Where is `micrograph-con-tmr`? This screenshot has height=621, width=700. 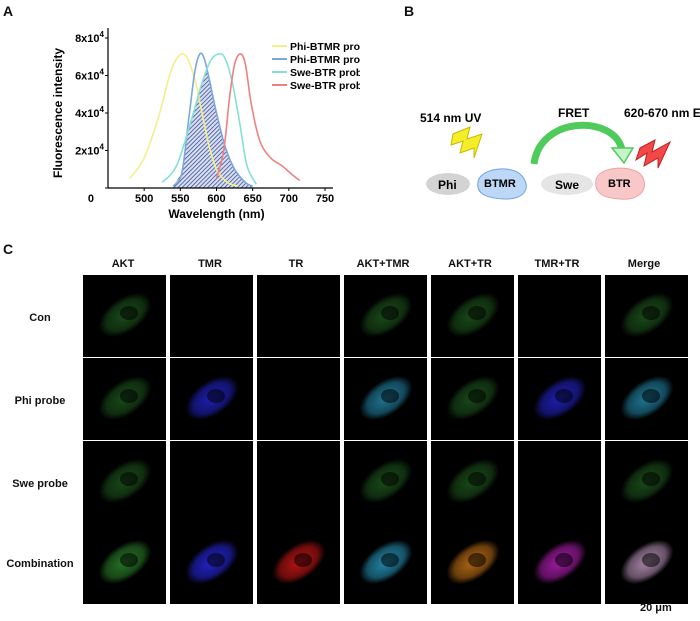
micrograph-con-tmr is located at coordinates (211, 316).